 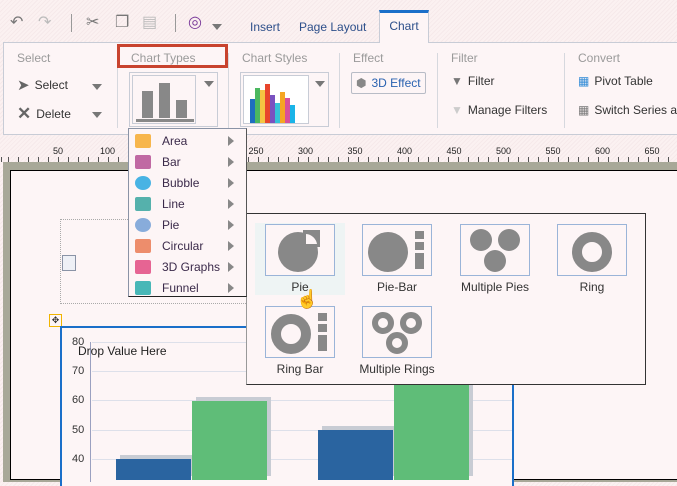 I want to click on switch-series-button: ▦ Switch Series a, so click(x=627, y=110).